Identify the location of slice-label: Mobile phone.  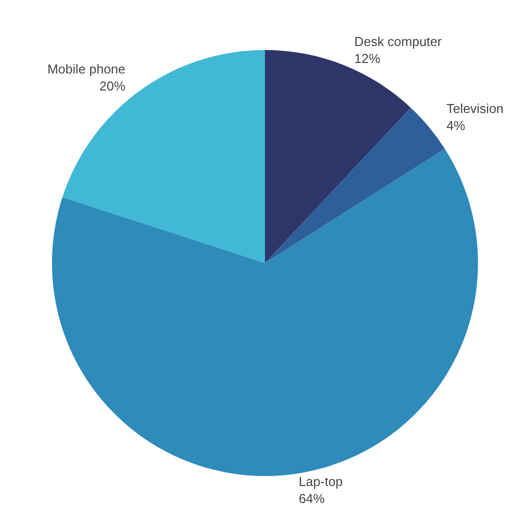
(86, 69).